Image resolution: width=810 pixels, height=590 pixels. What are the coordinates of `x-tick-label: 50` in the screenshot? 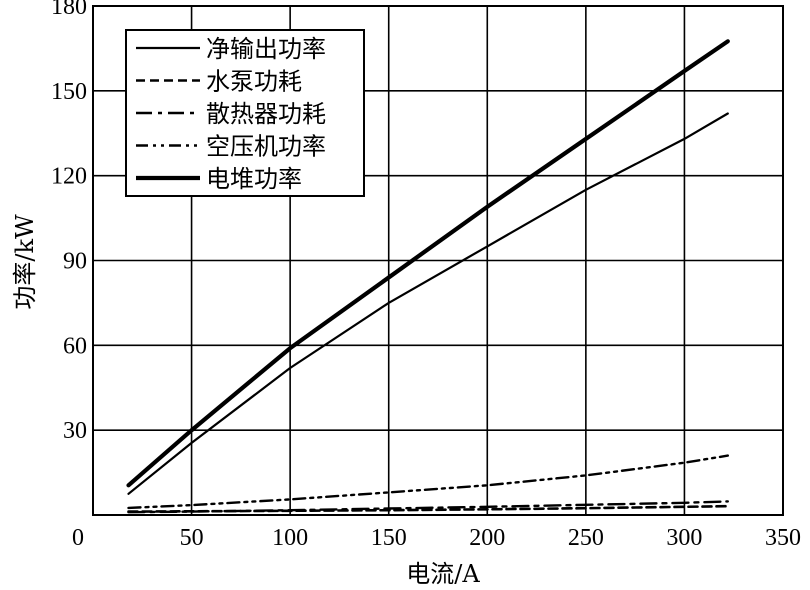 It's located at (192, 538).